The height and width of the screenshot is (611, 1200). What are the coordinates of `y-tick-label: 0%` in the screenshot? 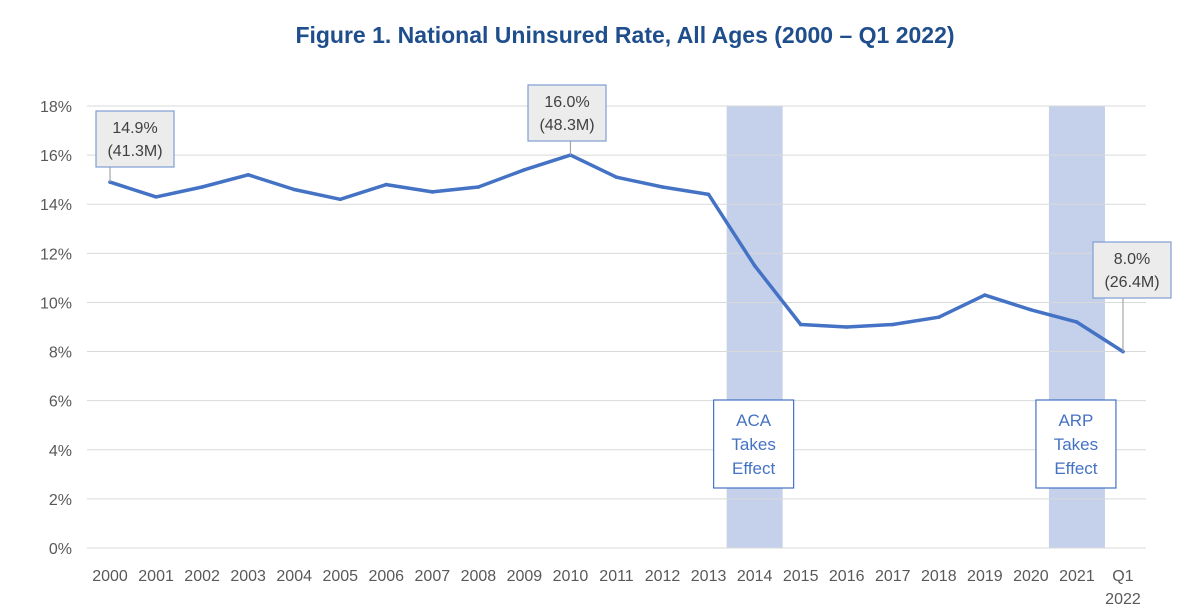 It's located at (60, 549).